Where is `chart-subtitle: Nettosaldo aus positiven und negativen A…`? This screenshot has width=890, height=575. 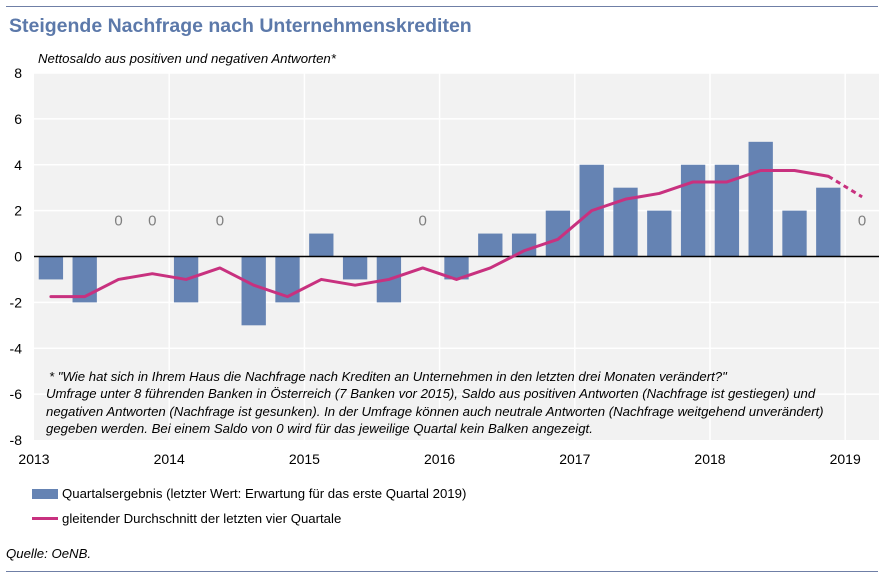 chart-subtitle: Nettosaldo aus positiven und negativen A… is located at coordinates (187, 58).